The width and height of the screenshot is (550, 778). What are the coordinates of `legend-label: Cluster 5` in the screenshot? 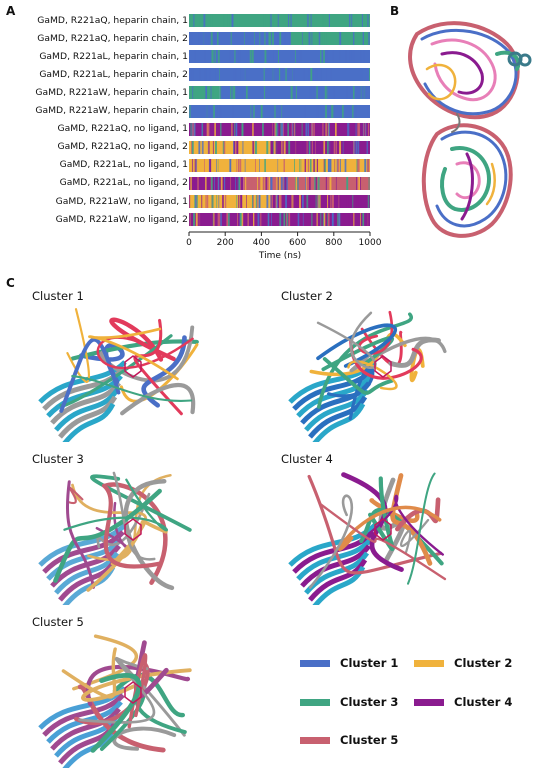 It's located at (369, 740).